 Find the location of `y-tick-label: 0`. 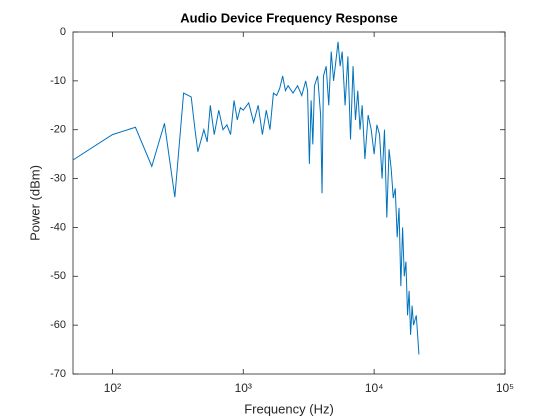

y-tick-label: 0 is located at coordinates (63, 32).